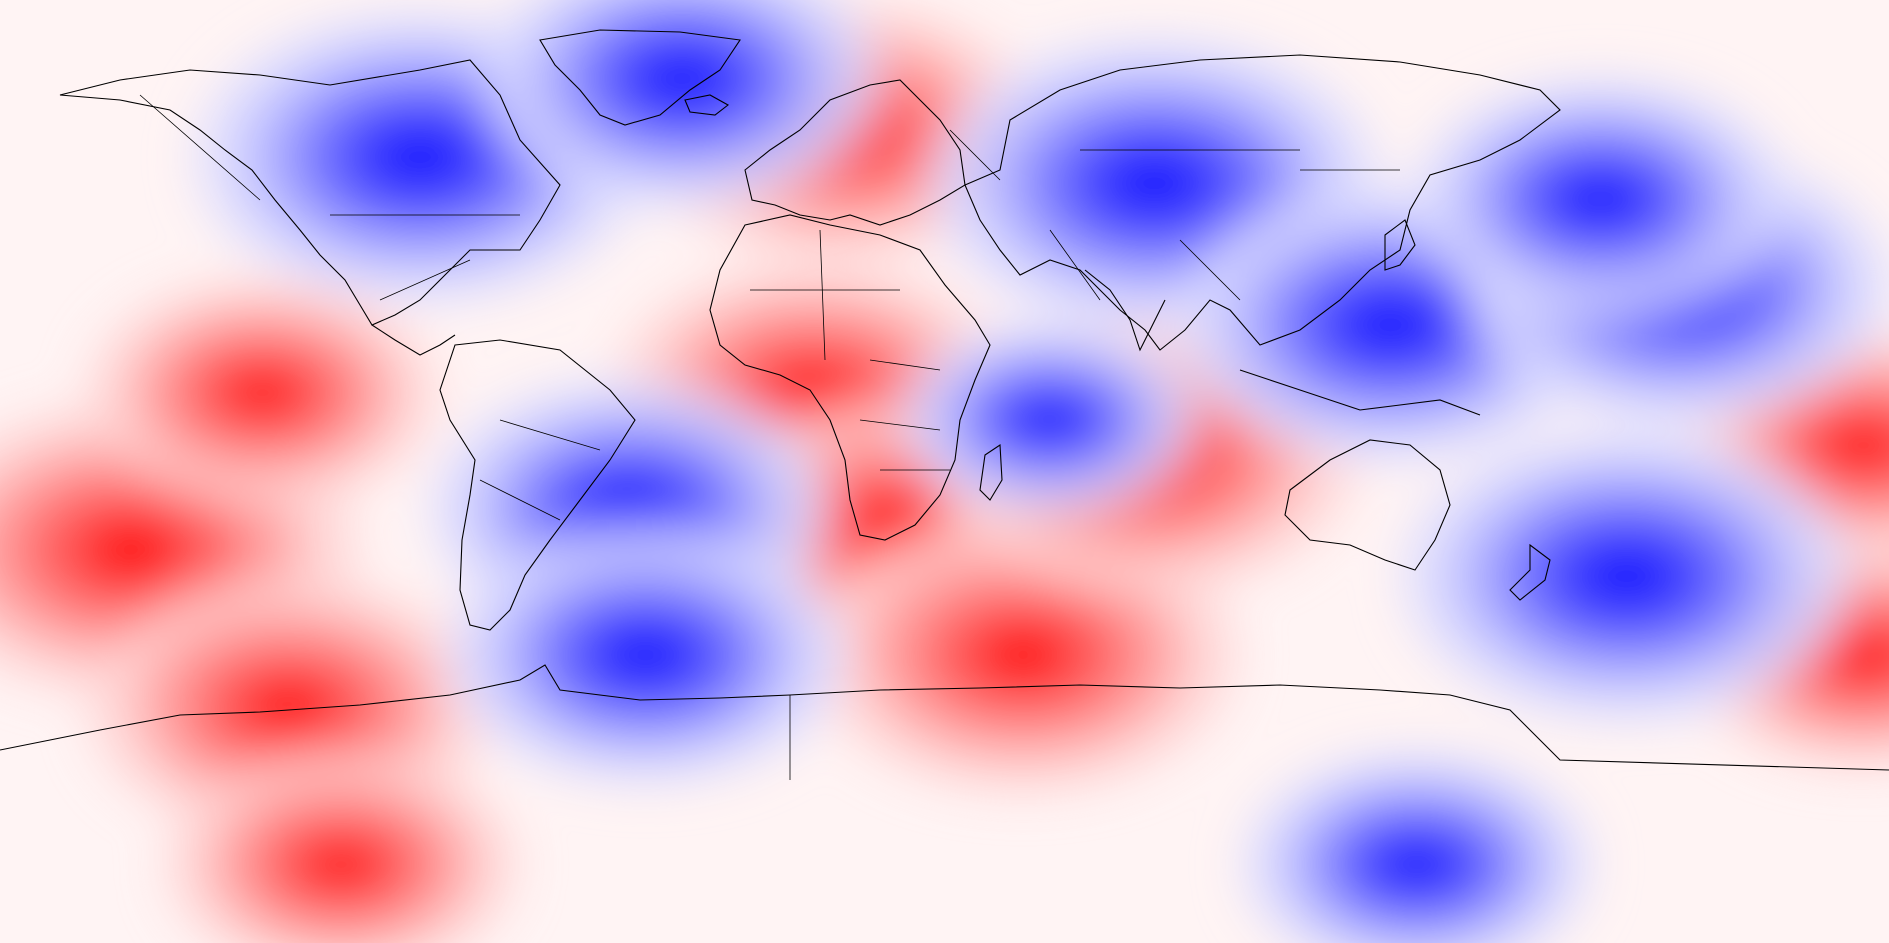 This screenshot has width=1889, height=943. Describe the element at coordinates (537, 485) in the screenshot. I see `coastline-south-america` at that location.